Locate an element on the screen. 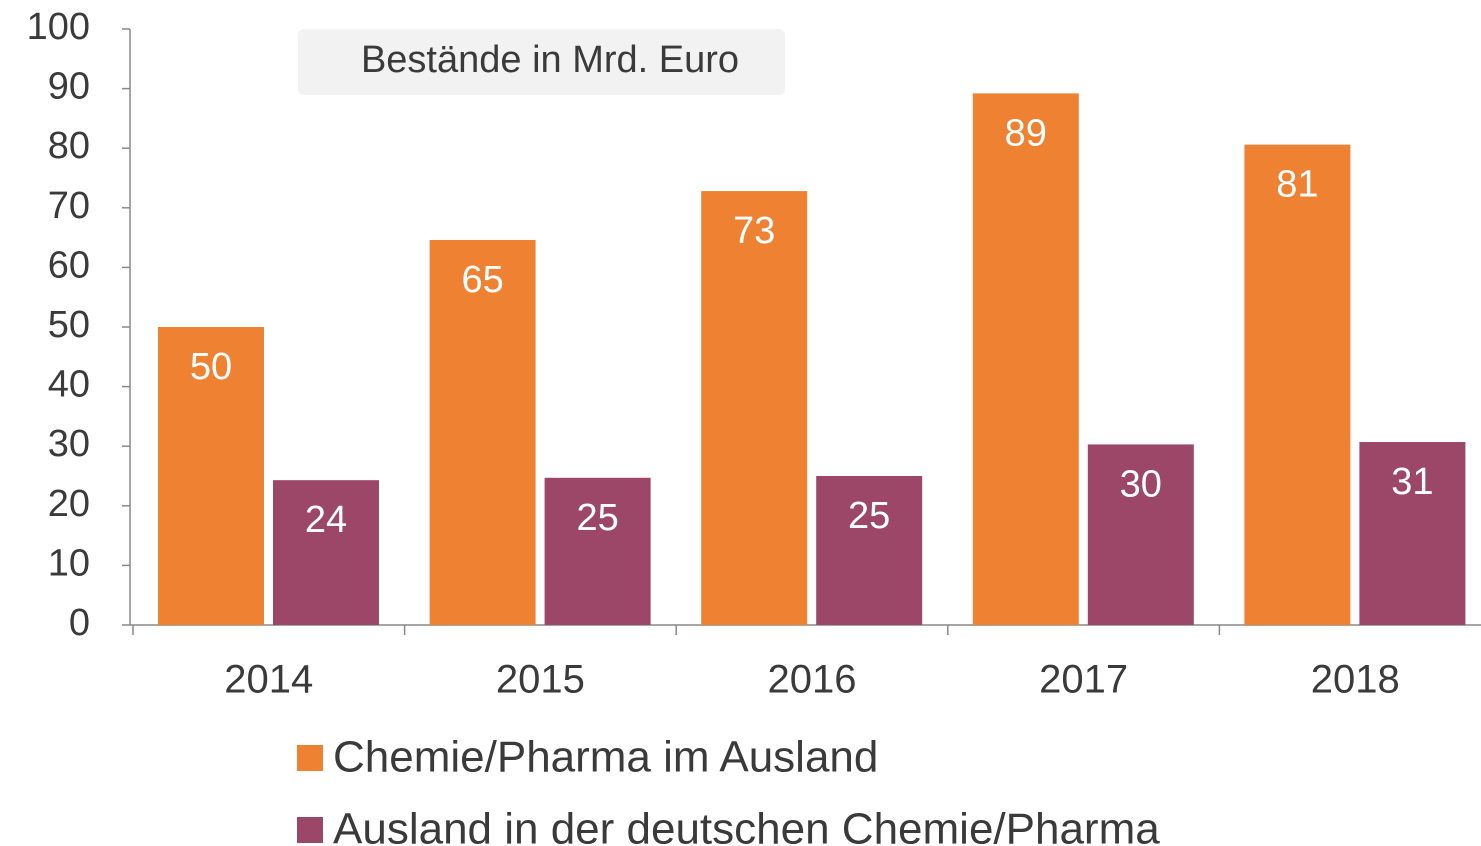 The image size is (1481, 846). annotation-box is located at coordinates (541, 62).